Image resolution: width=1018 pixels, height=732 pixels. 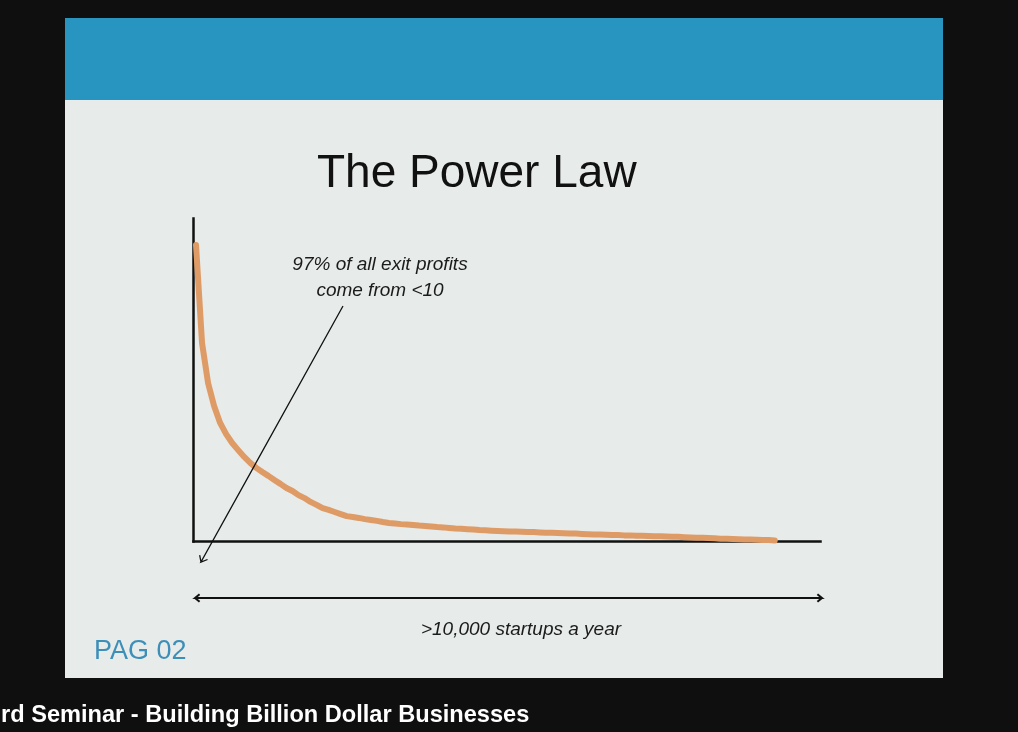 What do you see at coordinates (521, 628) in the screenshot?
I see `text: >10,000 startups a year` at bounding box center [521, 628].